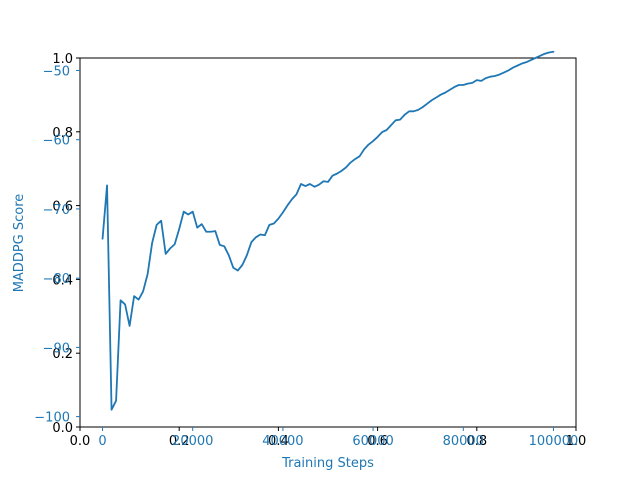 The width and height of the screenshot is (640, 480). What do you see at coordinates (576, 441) in the screenshot?
I see `overlay-x-tick-label: 1.0` at bounding box center [576, 441].